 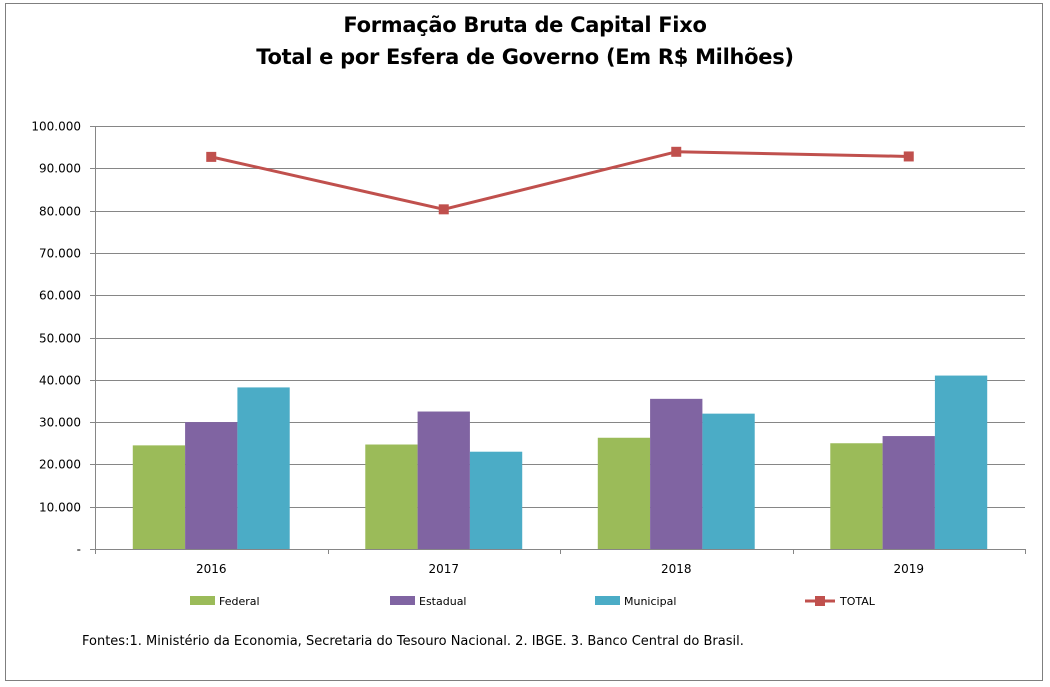 What do you see at coordinates (60, 296) in the screenshot?
I see `y-tick-label: 60.000` at bounding box center [60, 296].